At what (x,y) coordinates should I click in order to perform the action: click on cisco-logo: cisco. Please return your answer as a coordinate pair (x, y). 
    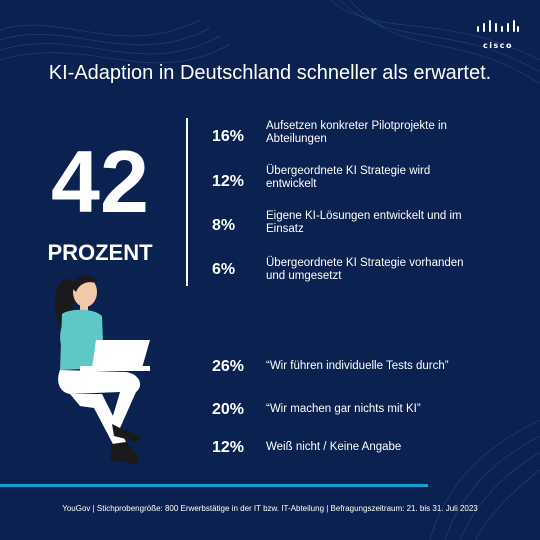
    Looking at the image, I should click on (498, 35).